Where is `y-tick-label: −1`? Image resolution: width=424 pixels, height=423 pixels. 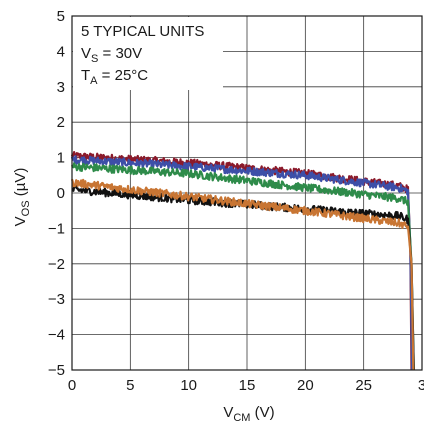
y-tick-label: −1 is located at coordinates (56, 228).